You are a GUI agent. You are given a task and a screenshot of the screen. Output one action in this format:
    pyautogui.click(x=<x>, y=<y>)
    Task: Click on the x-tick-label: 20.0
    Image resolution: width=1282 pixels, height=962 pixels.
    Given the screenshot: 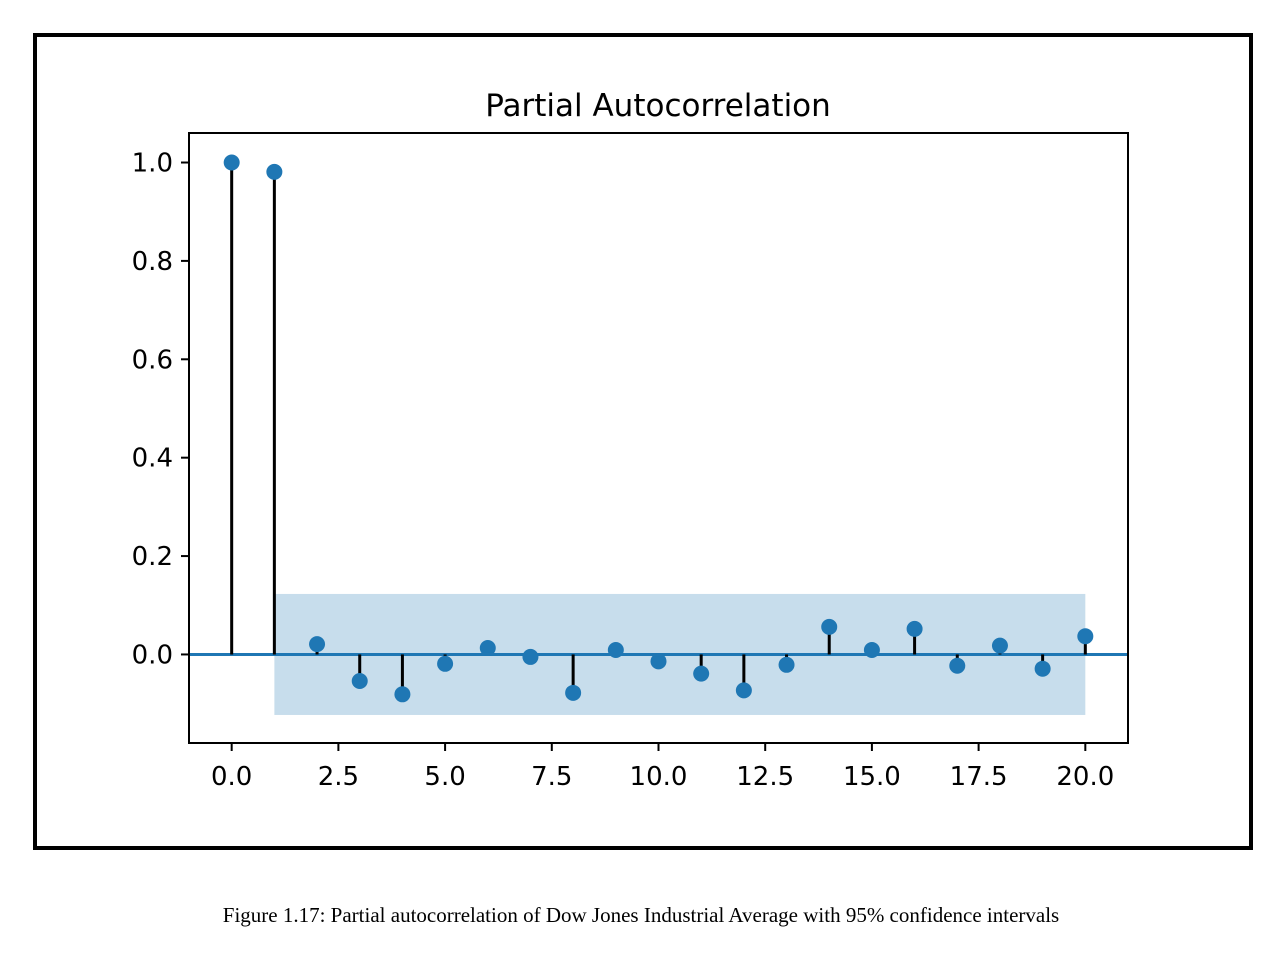 What is the action you would take?
    pyautogui.click(x=1085, y=777)
    